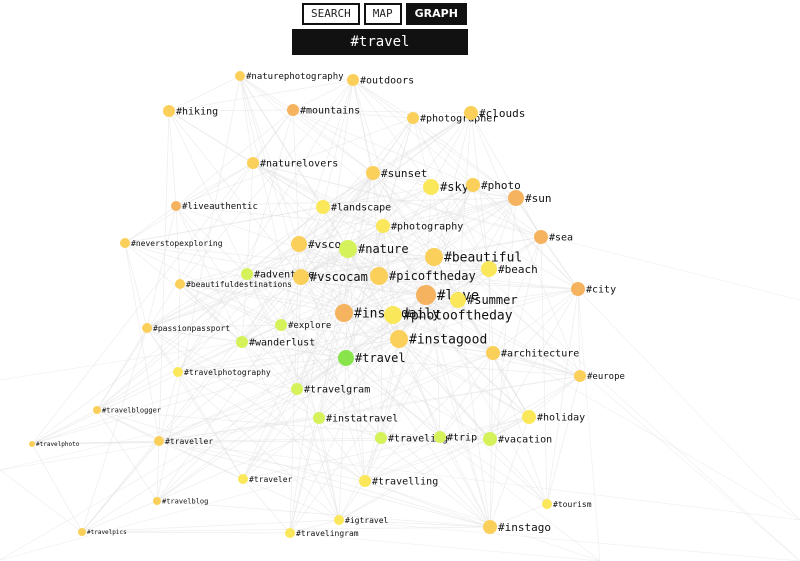  Describe the element at coordinates (289, 76) in the screenshot. I see `graph-node-naturephotography: #naturephotography` at that location.